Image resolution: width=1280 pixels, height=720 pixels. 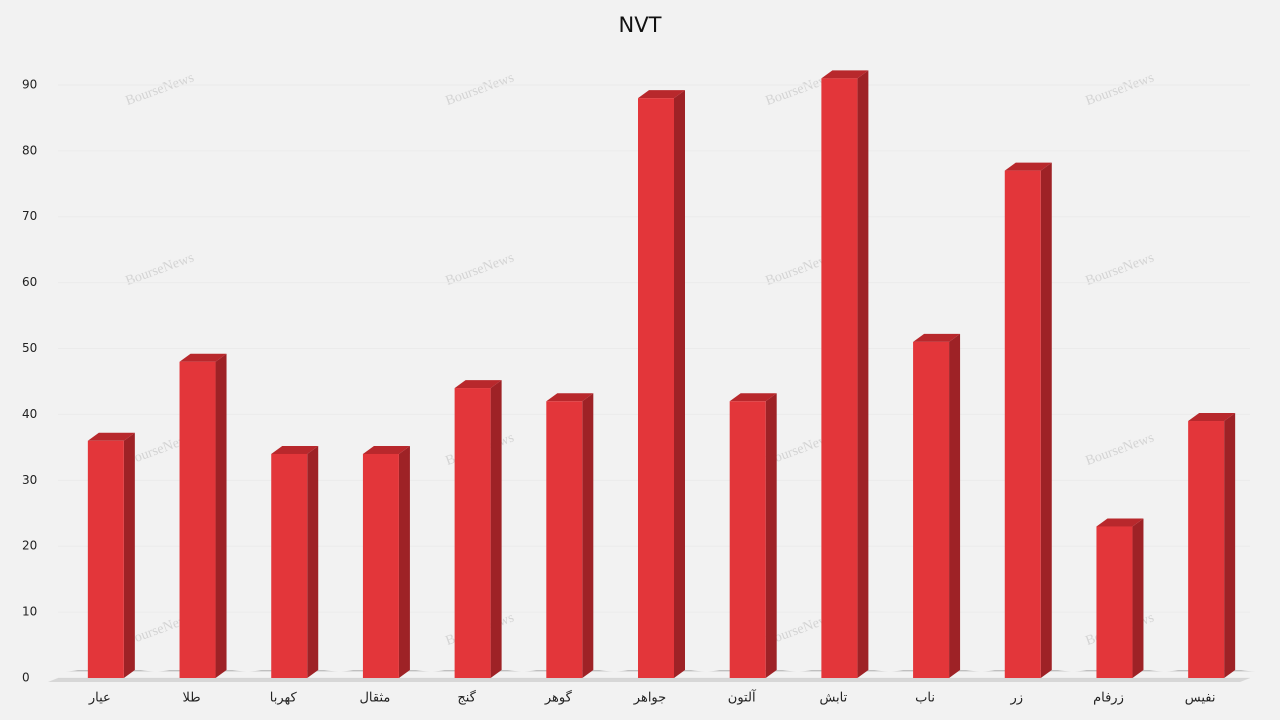 I want to click on x-tick-label: گنج, so click(x=466, y=698).